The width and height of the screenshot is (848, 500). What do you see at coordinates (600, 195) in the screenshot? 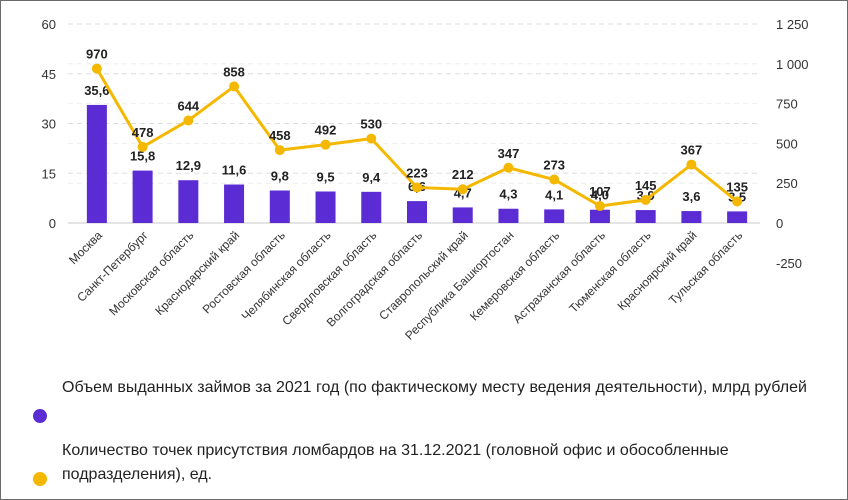
I see `bar-value-label: 4,0` at bounding box center [600, 195].